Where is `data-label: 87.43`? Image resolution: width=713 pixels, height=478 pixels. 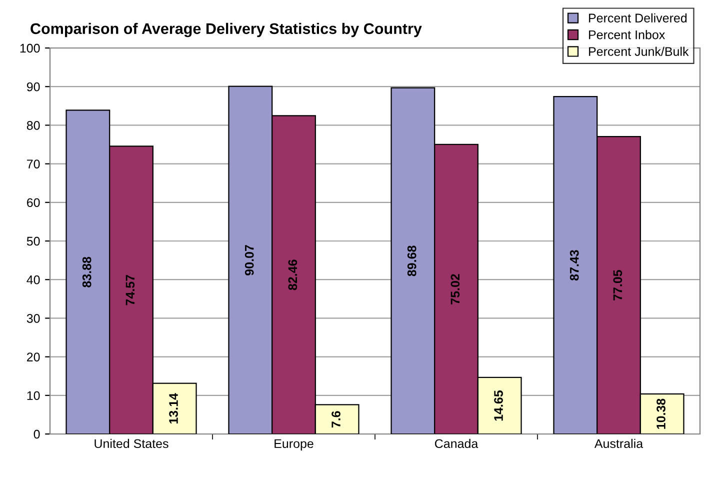 data-label: 87.43 is located at coordinates (574, 265).